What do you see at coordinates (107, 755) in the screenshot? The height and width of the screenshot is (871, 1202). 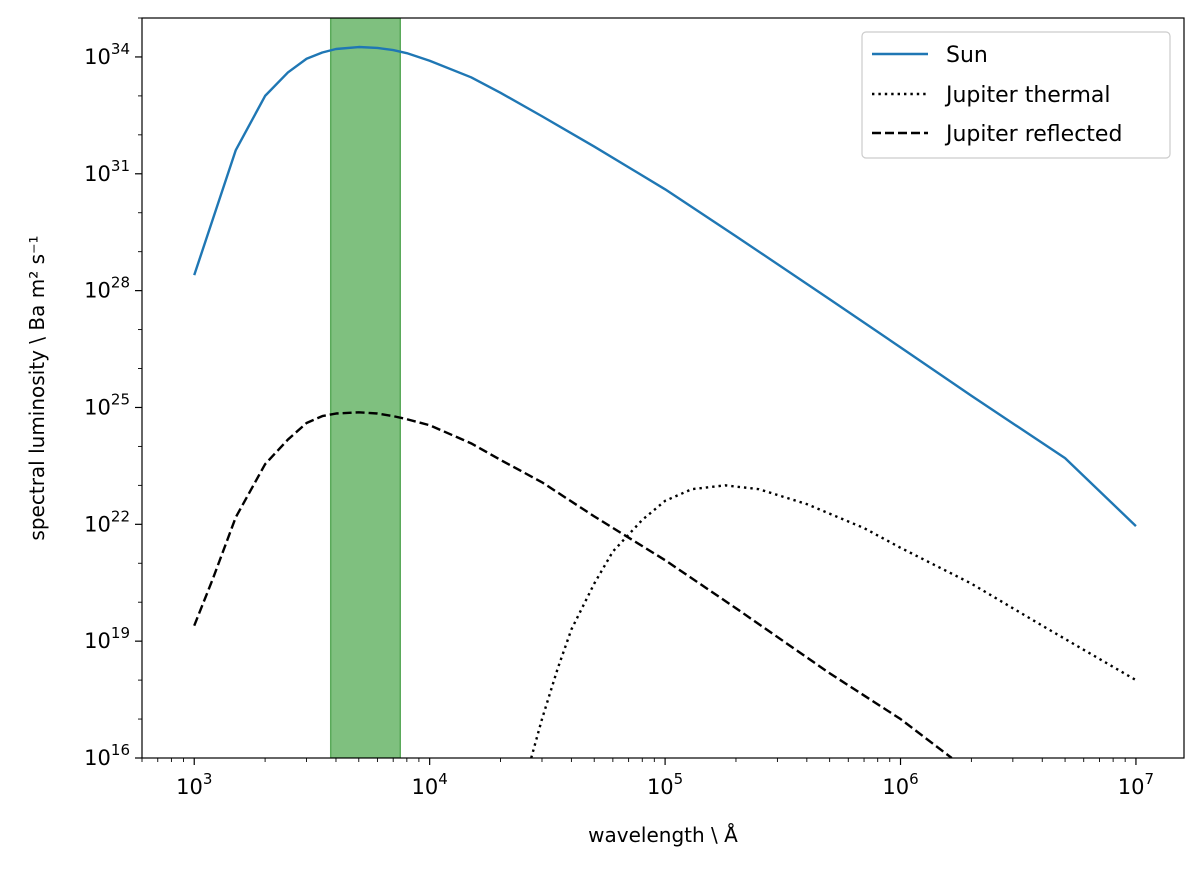 I see `y-tick-label: 1016` at bounding box center [107, 755].